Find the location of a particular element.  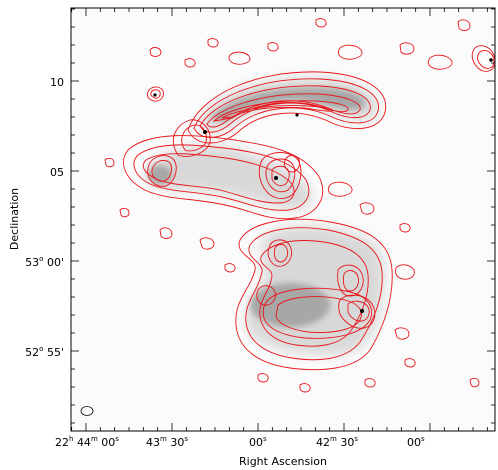

y-tick-label: 53o 00' is located at coordinates (44, 262).